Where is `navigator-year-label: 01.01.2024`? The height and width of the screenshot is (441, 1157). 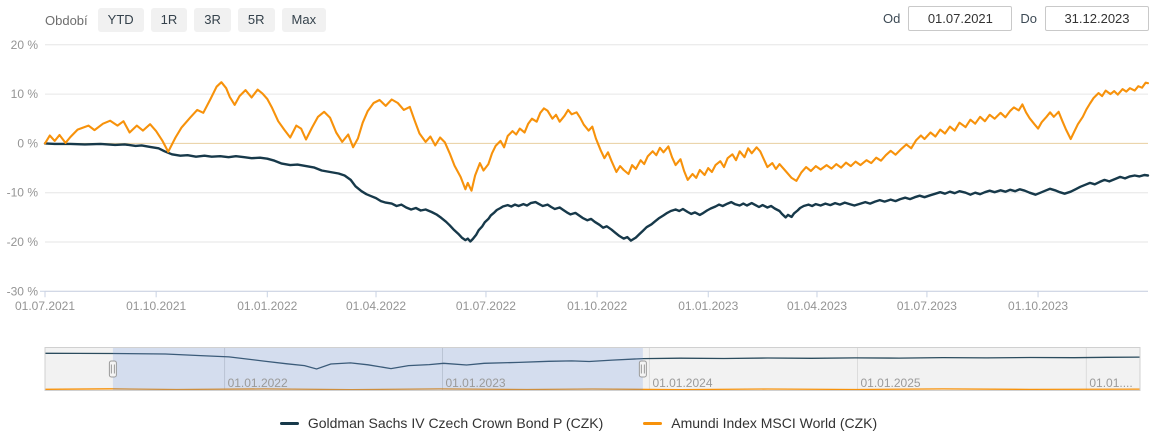
navigator-year-label: 01.01.2024 is located at coordinates (682, 383).